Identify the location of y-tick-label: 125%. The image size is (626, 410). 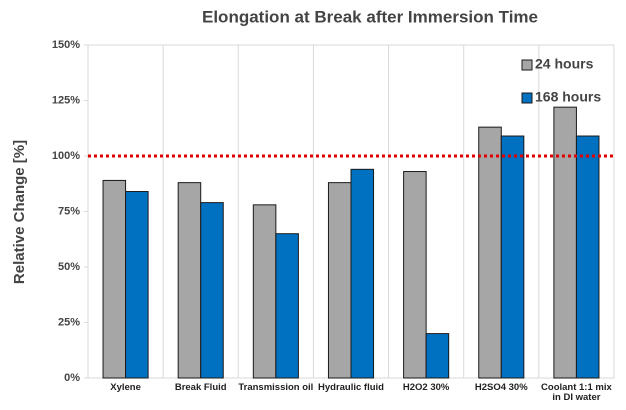
(66, 100).